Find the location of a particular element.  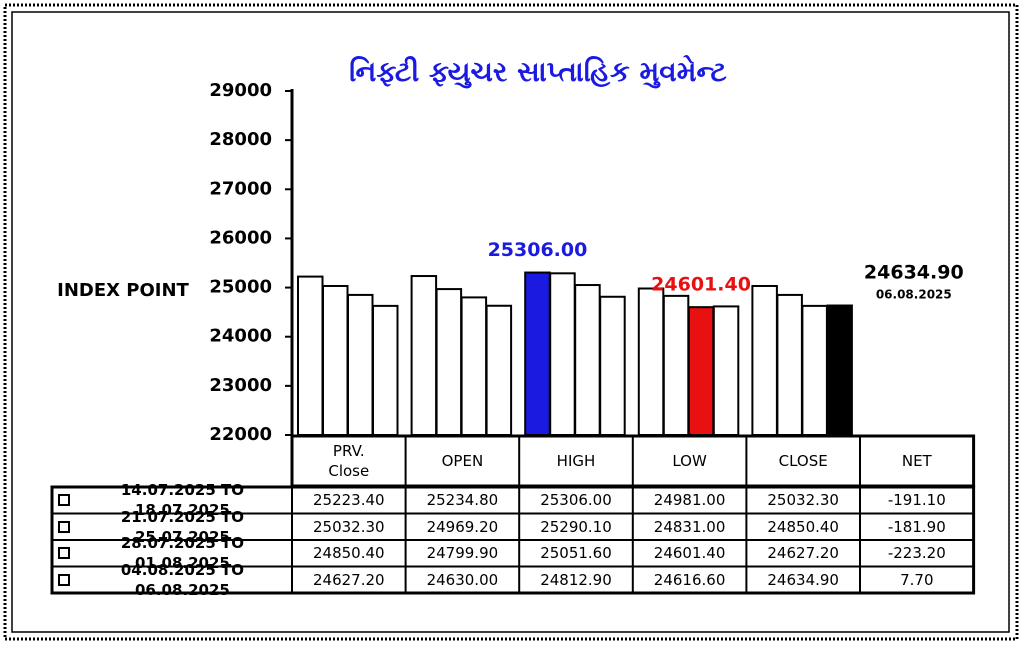

table-cell-text: 7.70 is located at coordinates (917, 579).